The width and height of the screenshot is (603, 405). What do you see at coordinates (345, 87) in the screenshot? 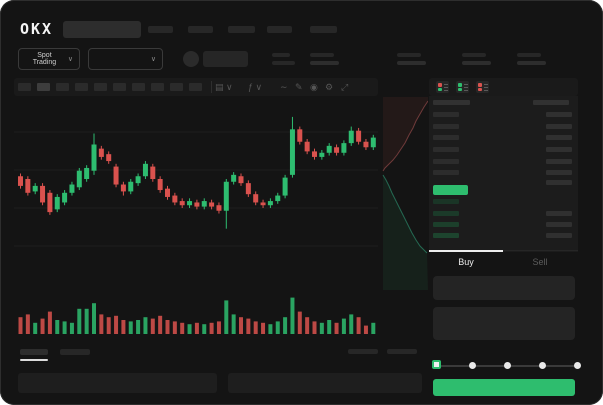
I see `fullscreen-icon: ⤢` at bounding box center [345, 87].